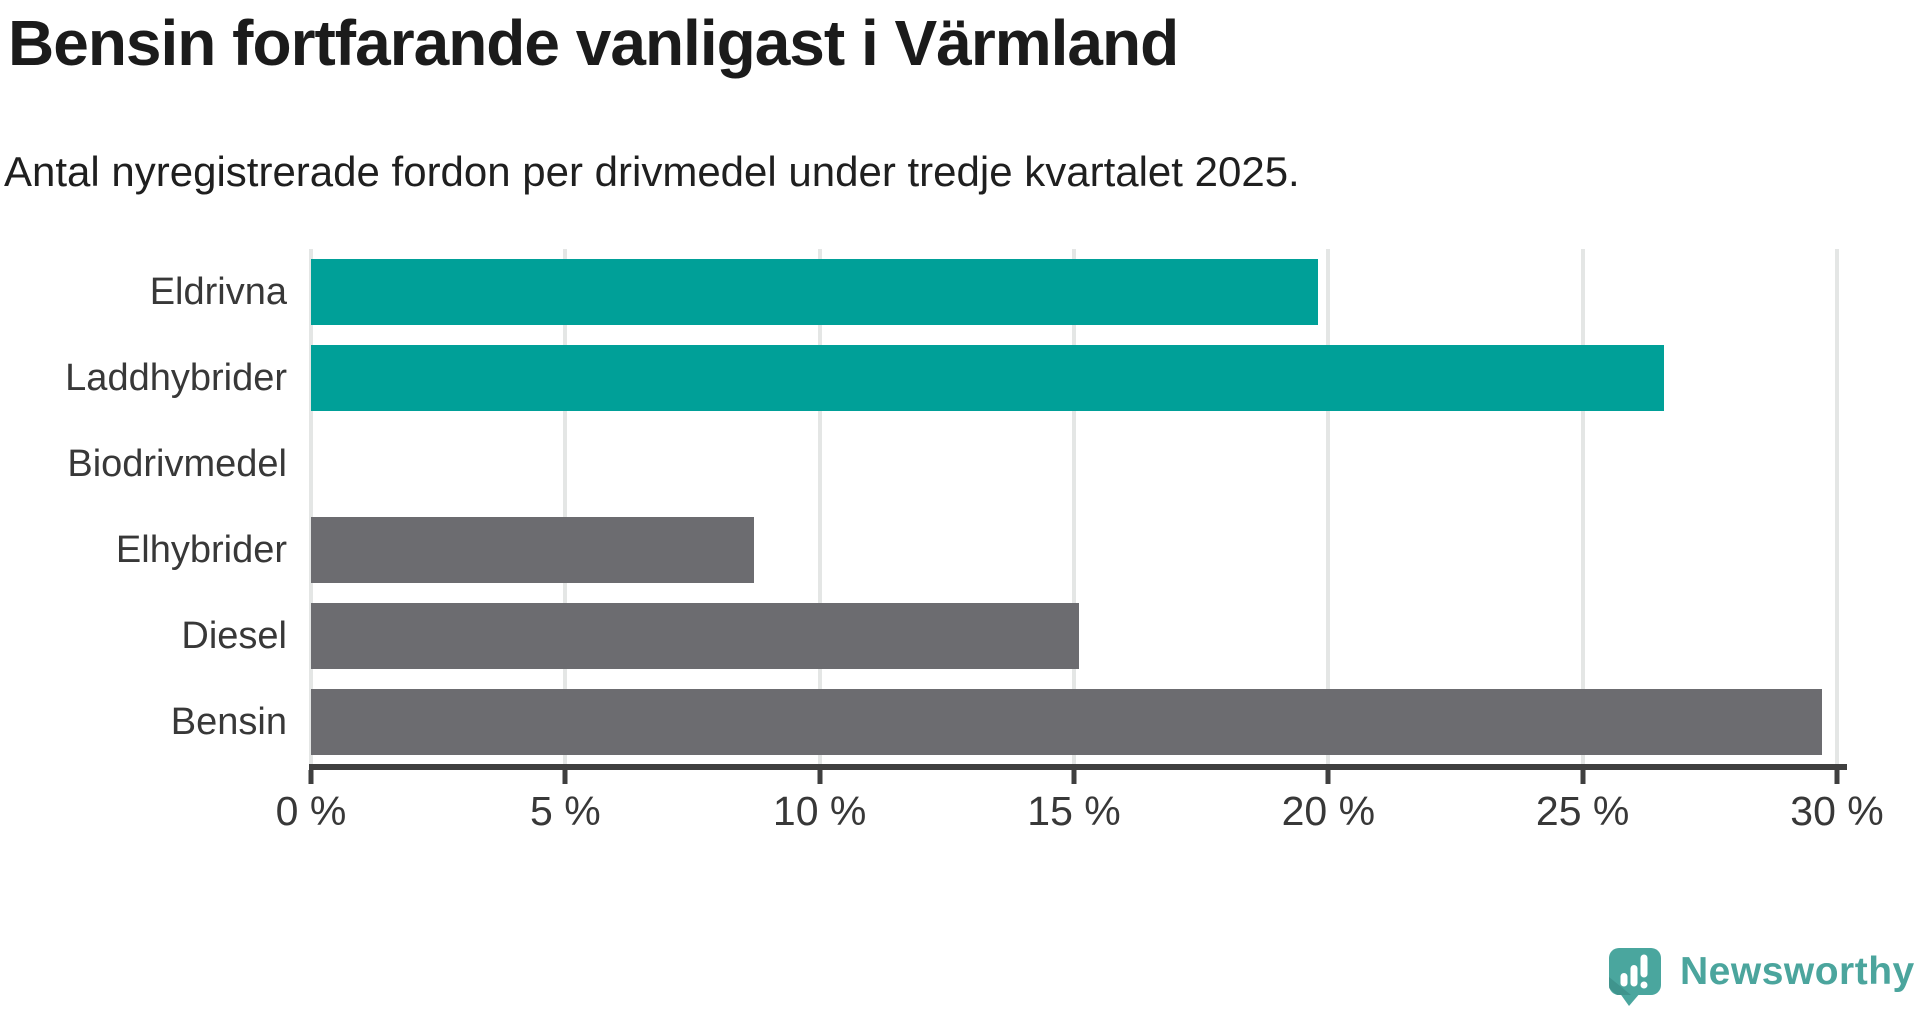 The image size is (1920, 1010). Describe the element at coordinates (218, 291) in the screenshot. I see `category-label-eldrivna: Eldrivna` at that location.